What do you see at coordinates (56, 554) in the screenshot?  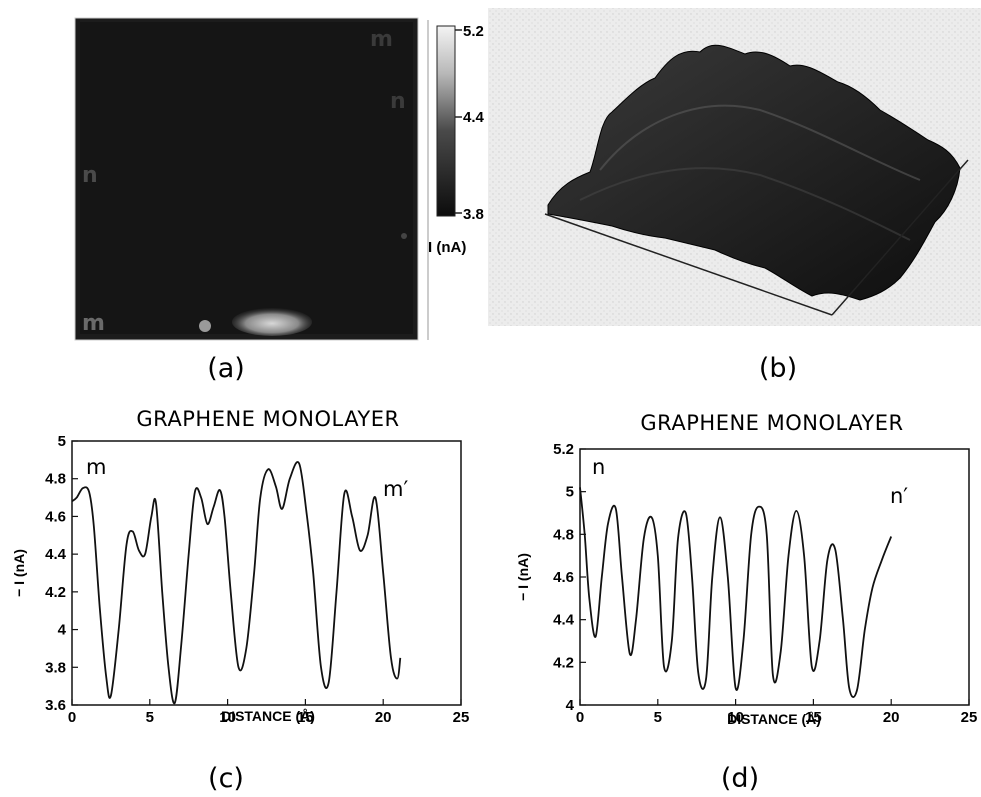 I see `y-tick-label-c: 4.4` at bounding box center [56, 554].